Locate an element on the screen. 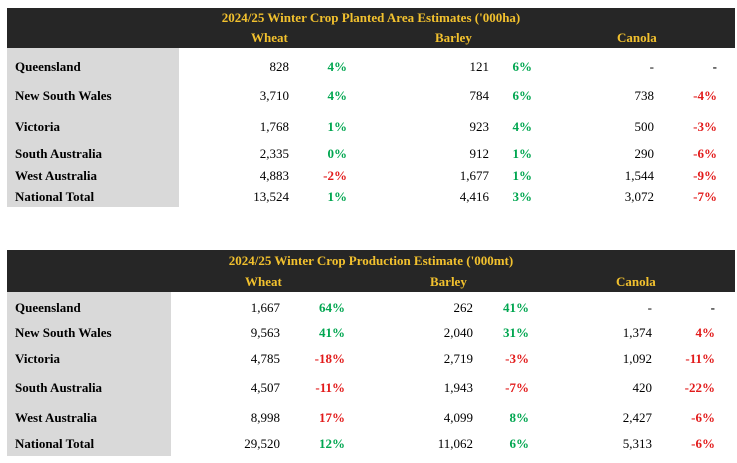 The image size is (737, 463). wheat-change: 41% is located at coordinates (332, 332).